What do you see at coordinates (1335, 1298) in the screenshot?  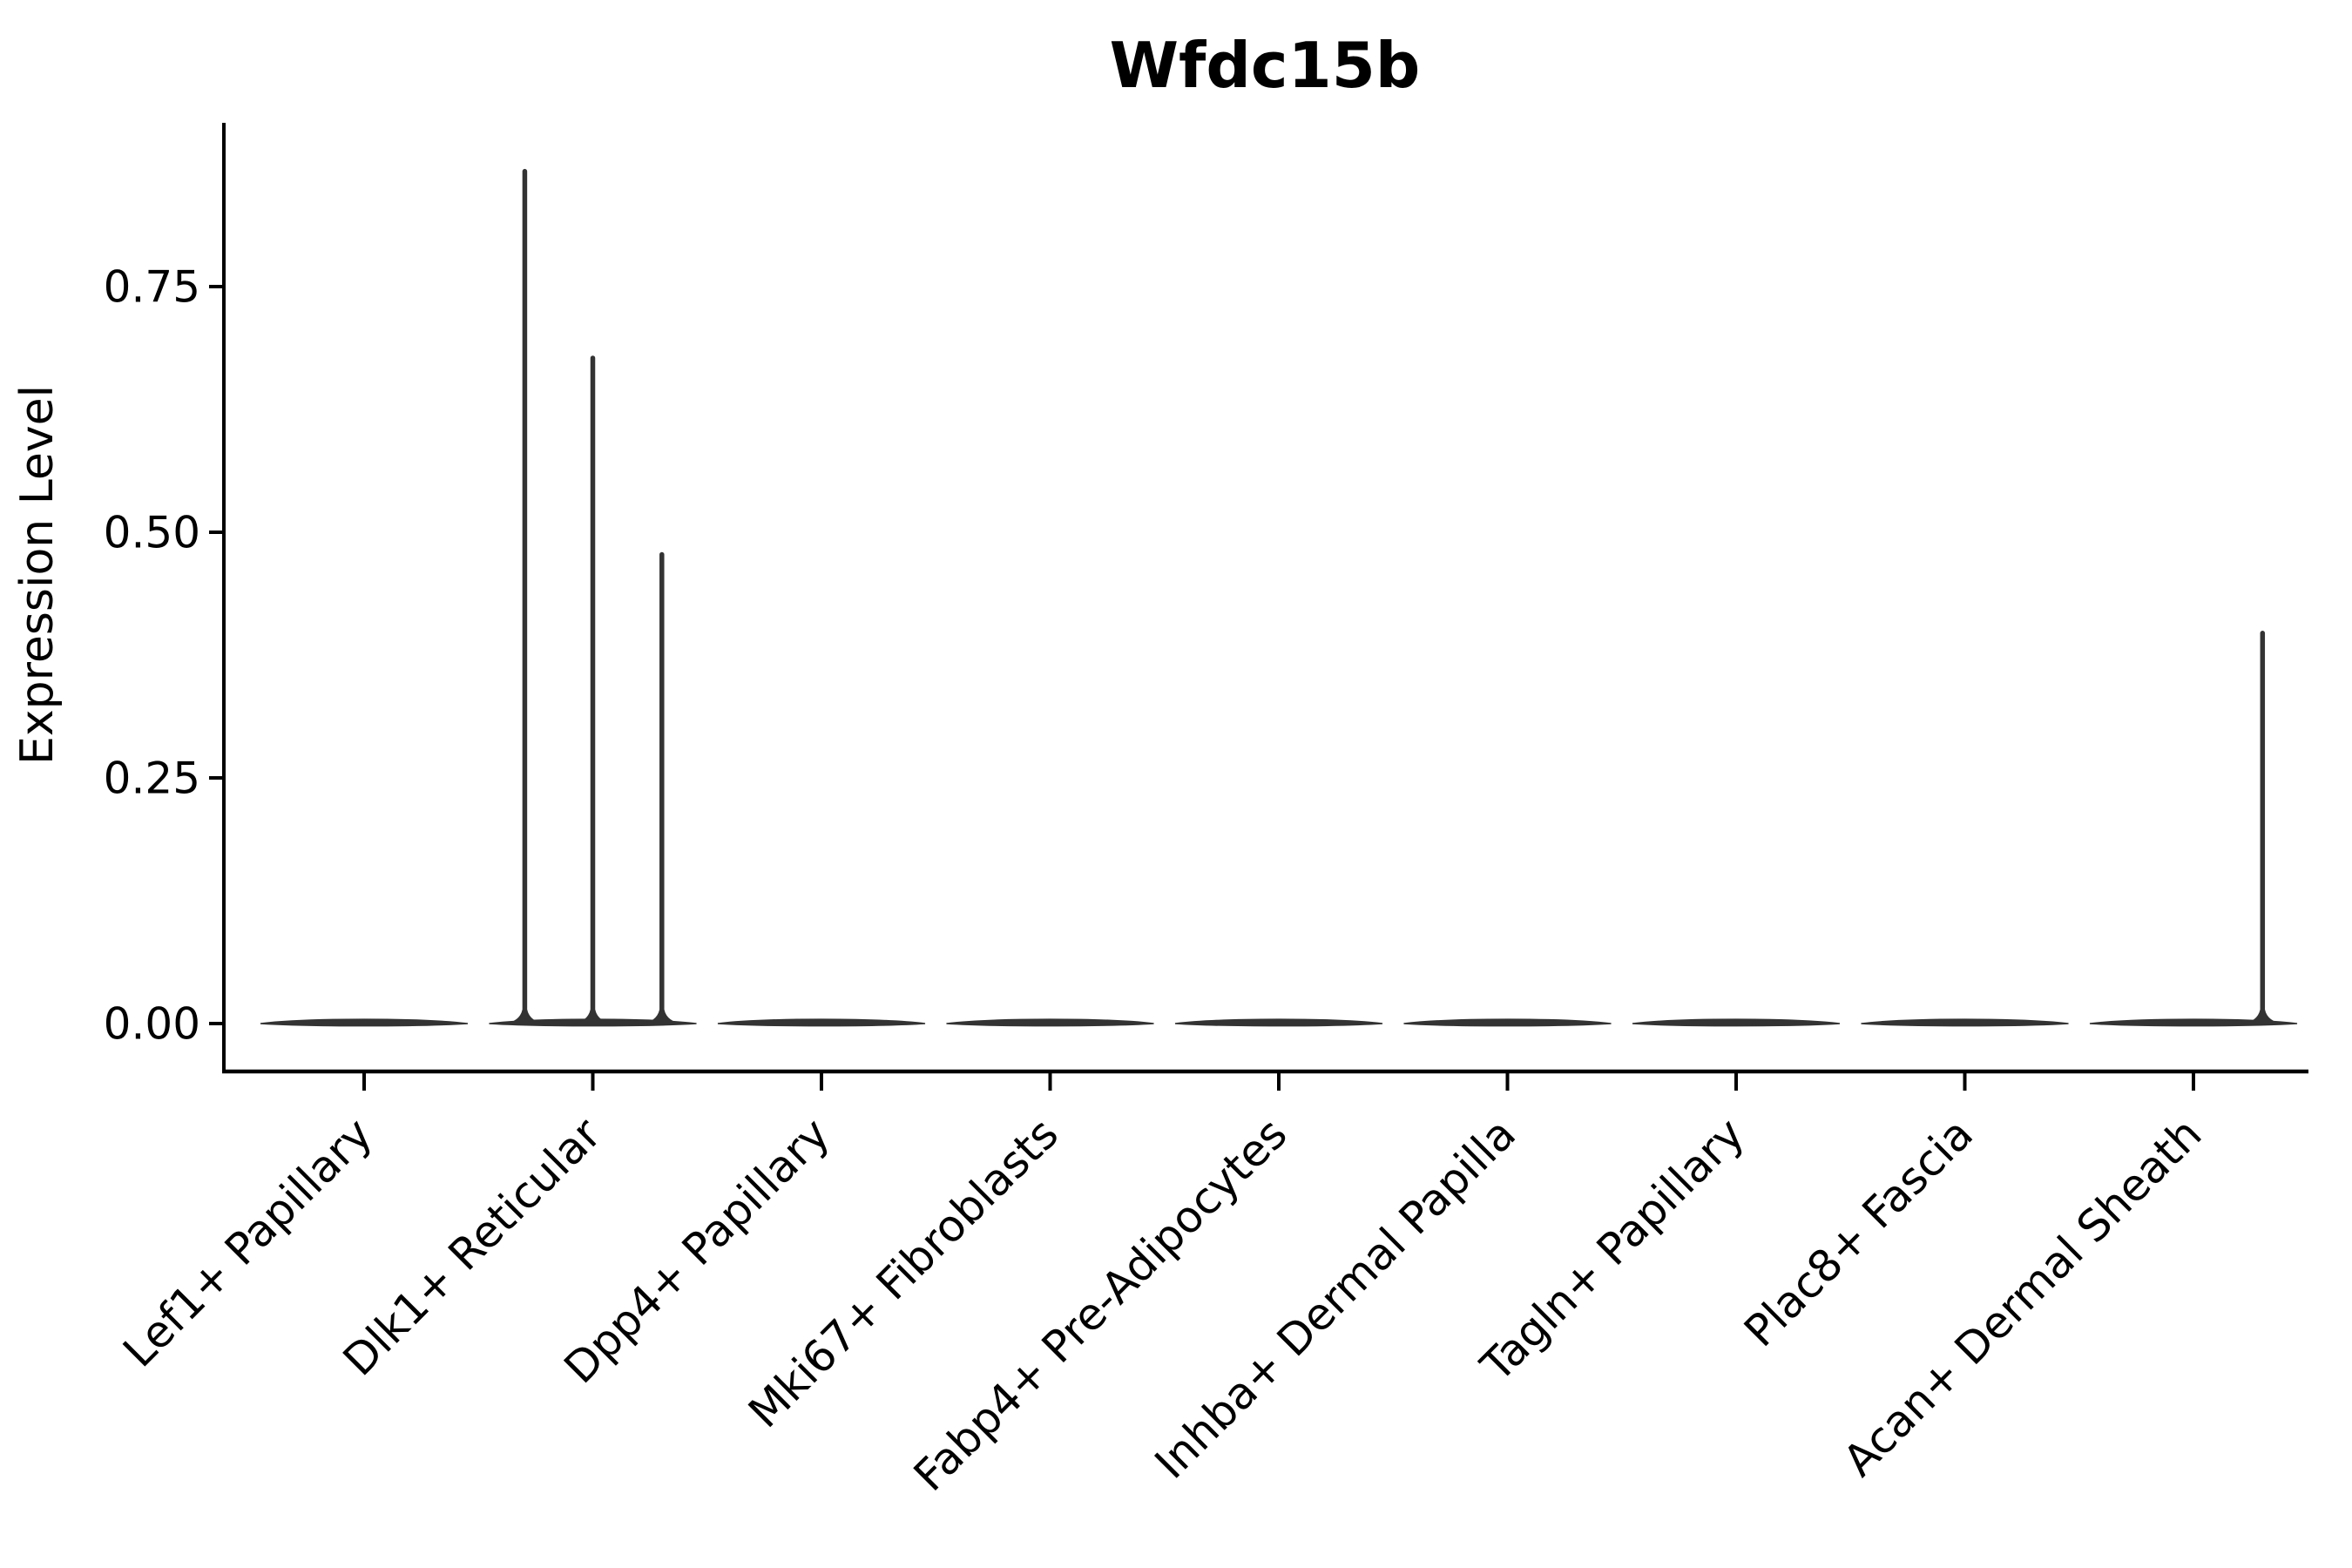 I see `x-tick-label: Inhba+ Dermal Papilla` at bounding box center [1335, 1298].